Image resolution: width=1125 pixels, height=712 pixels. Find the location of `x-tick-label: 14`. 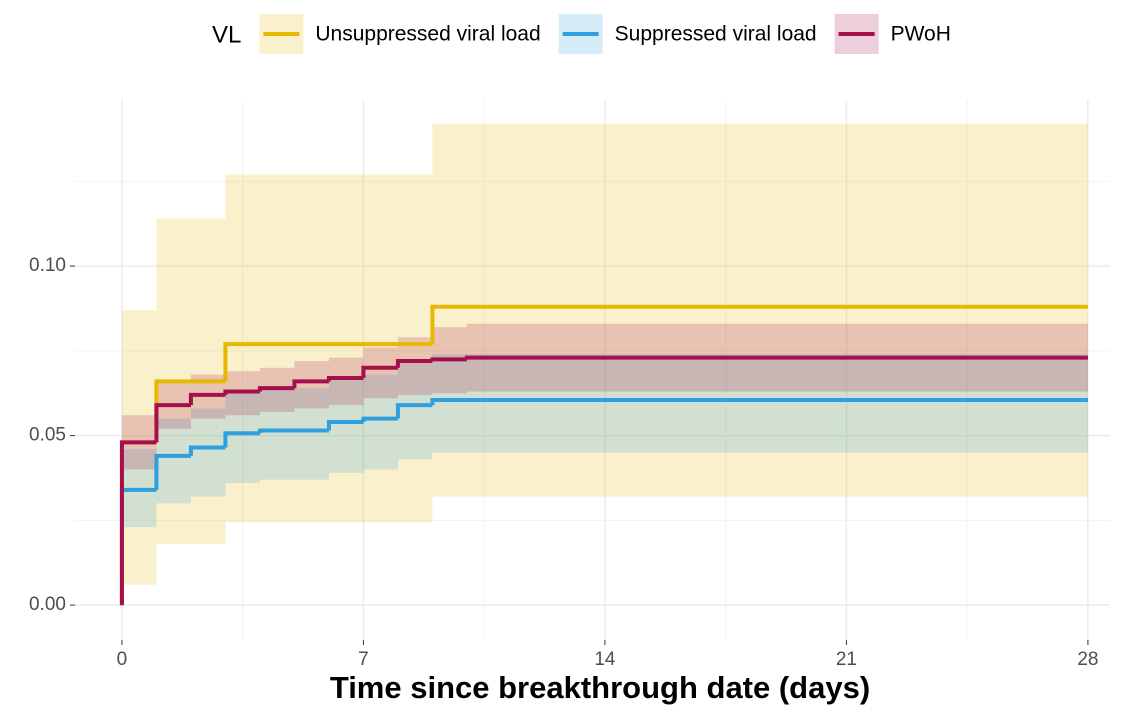

x-tick-label: 14 is located at coordinates (605, 659).